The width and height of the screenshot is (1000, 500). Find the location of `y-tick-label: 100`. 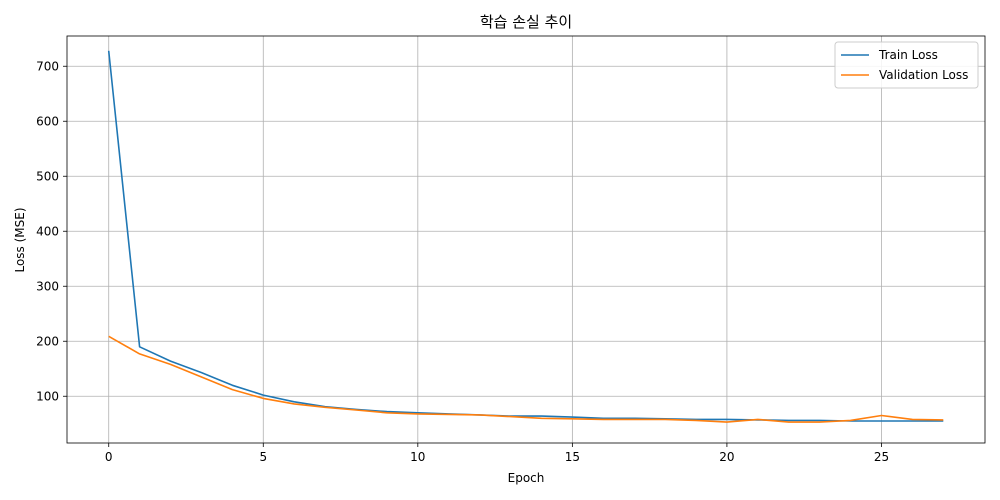

y-tick-label: 100 is located at coordinates (47, 396).